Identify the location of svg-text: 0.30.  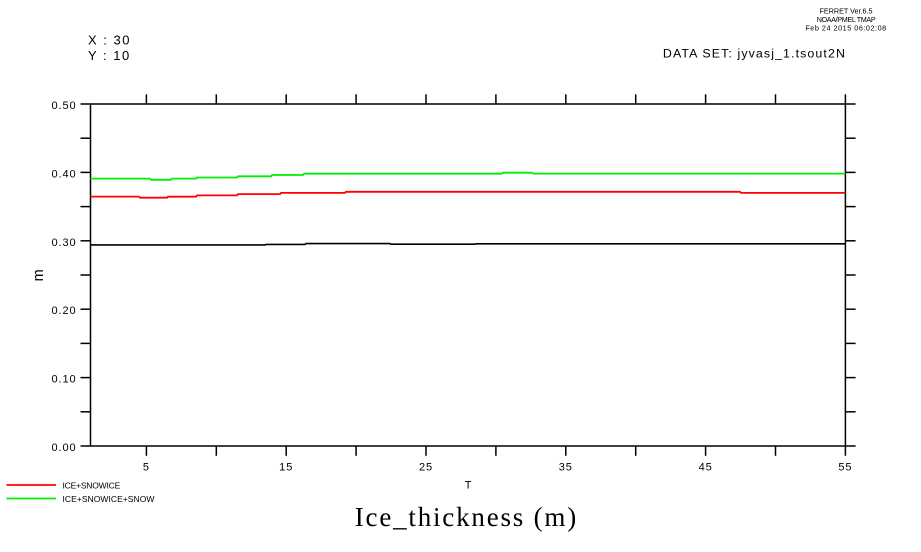
(63, 243).